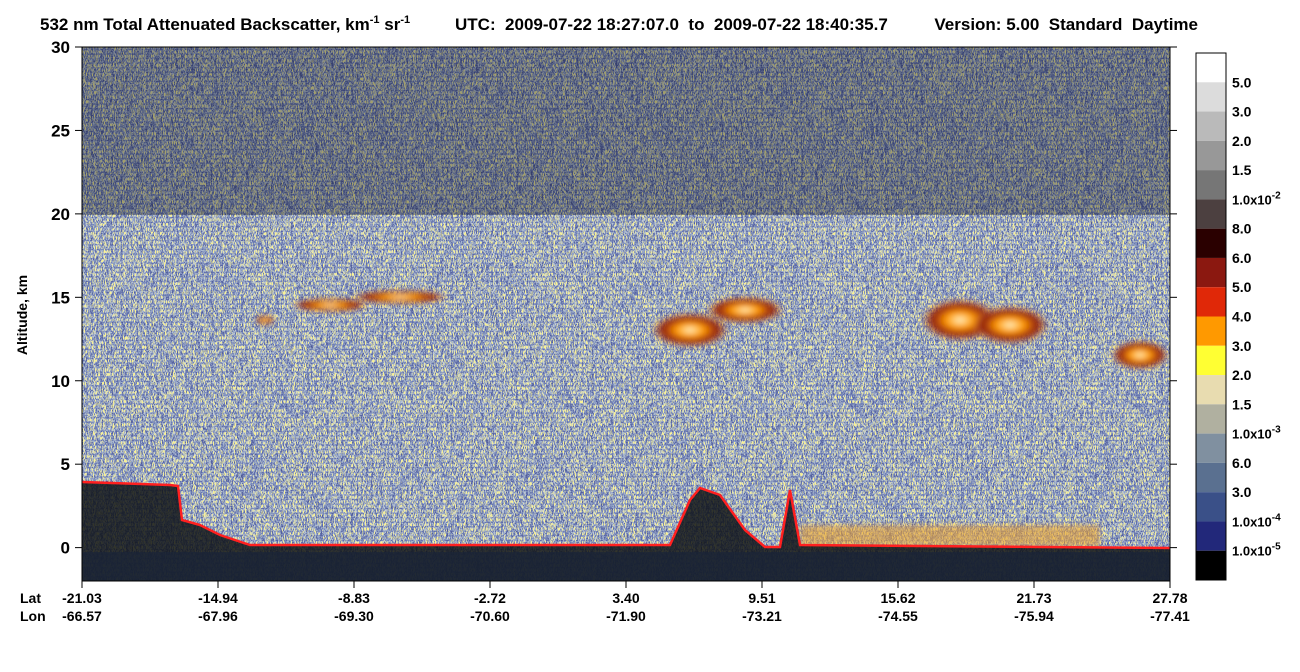 The image size is (1300, 672). What do you see at coordinates (1066, 24) in the screenshot?
I see `version: Version: 5.00 Standard Daytime` at bounding box center [1066, 24].